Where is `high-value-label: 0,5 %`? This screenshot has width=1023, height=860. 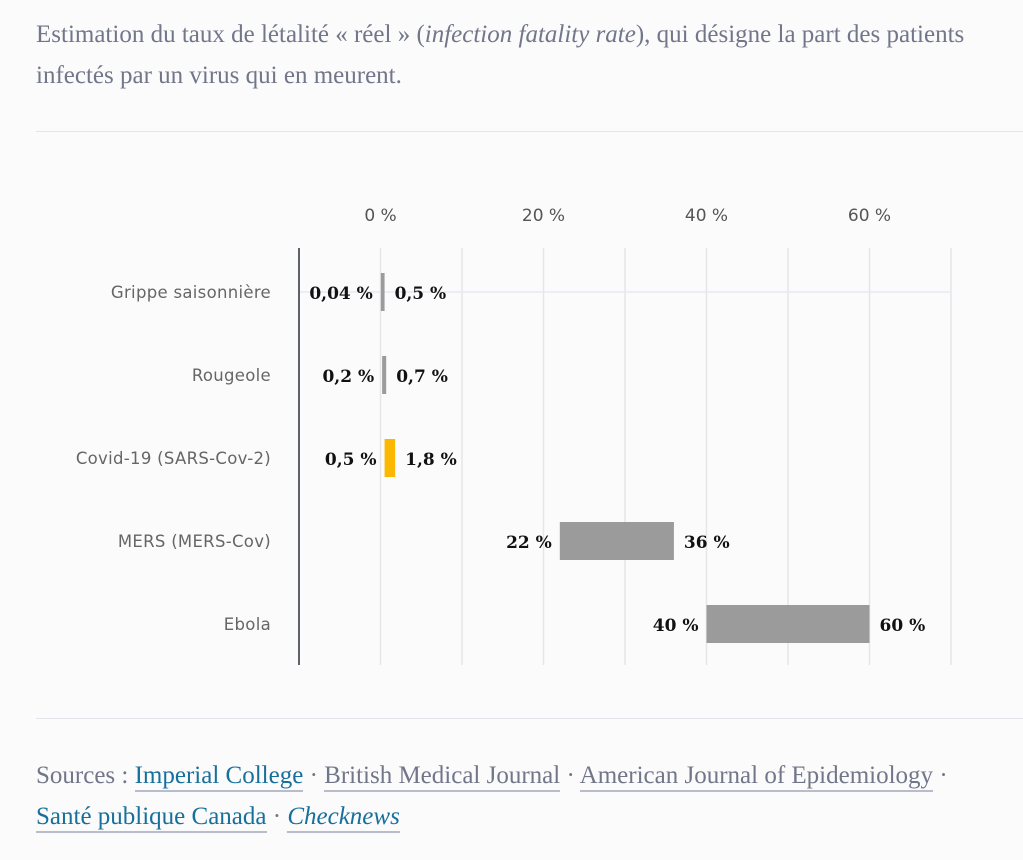 high-value-label: 0,5 % is located at coordinates (421, 294).